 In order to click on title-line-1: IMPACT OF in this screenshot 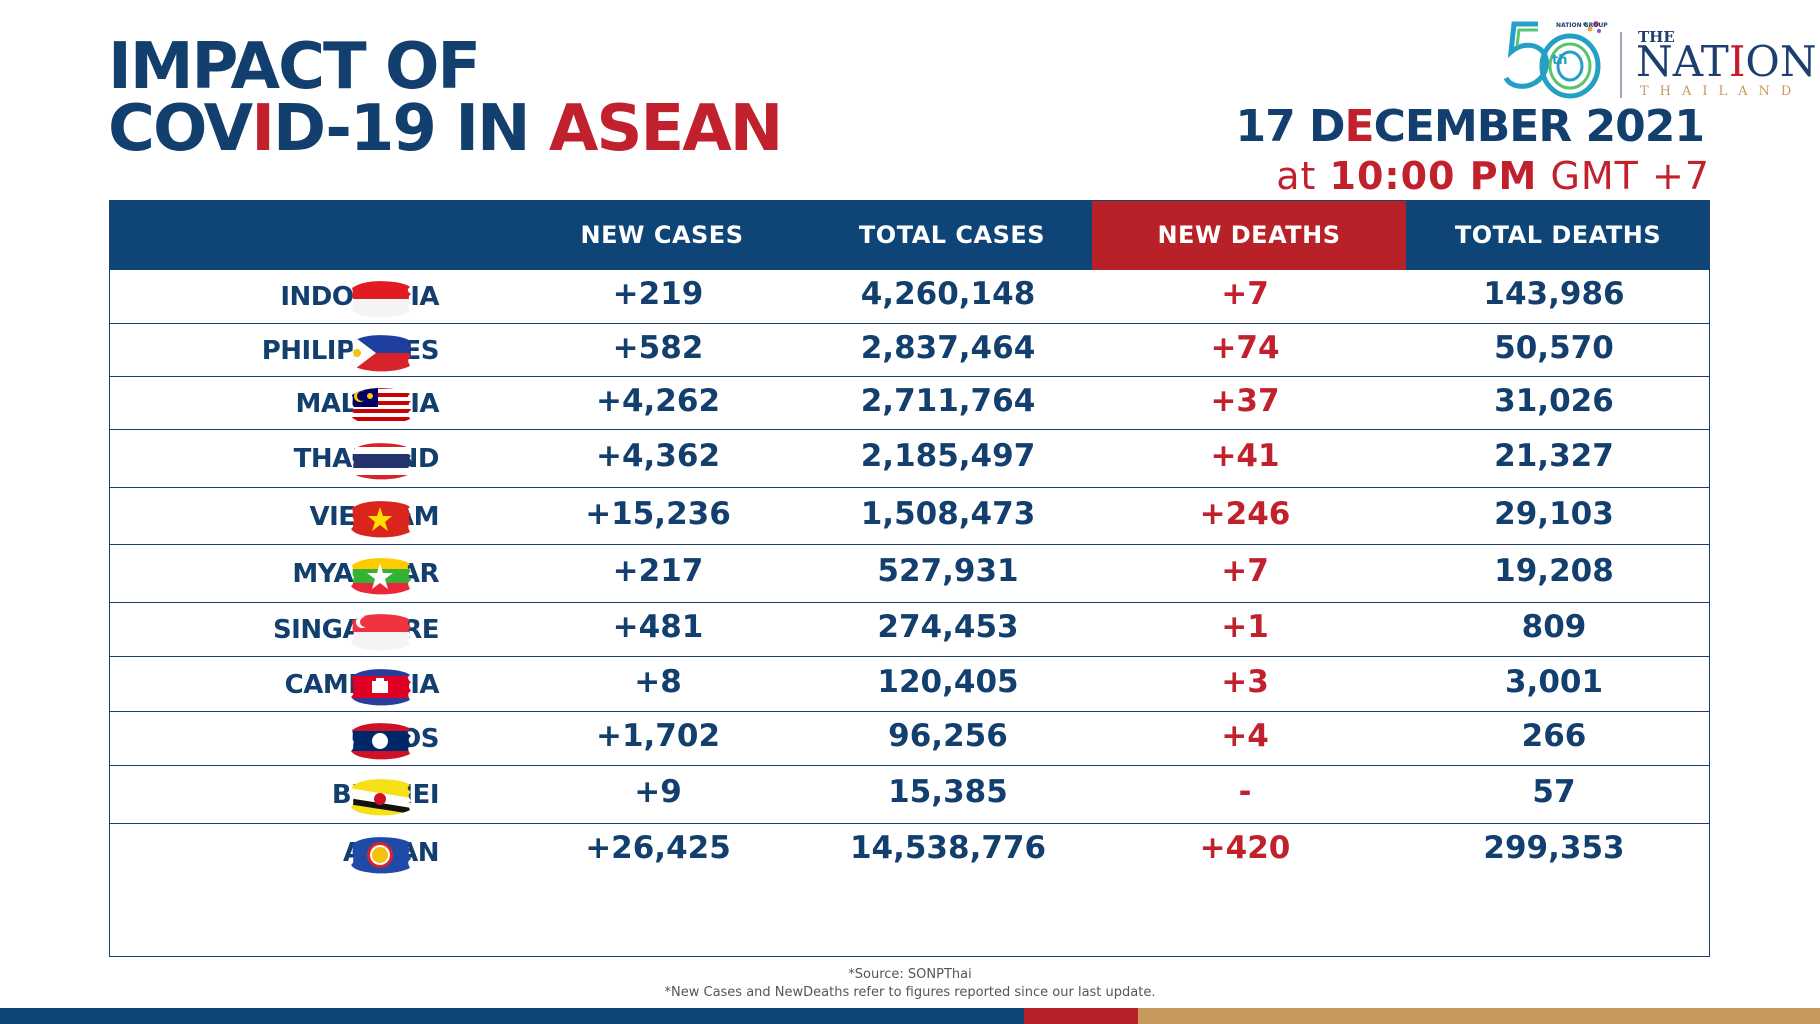, I will do `click(294, 67)`.